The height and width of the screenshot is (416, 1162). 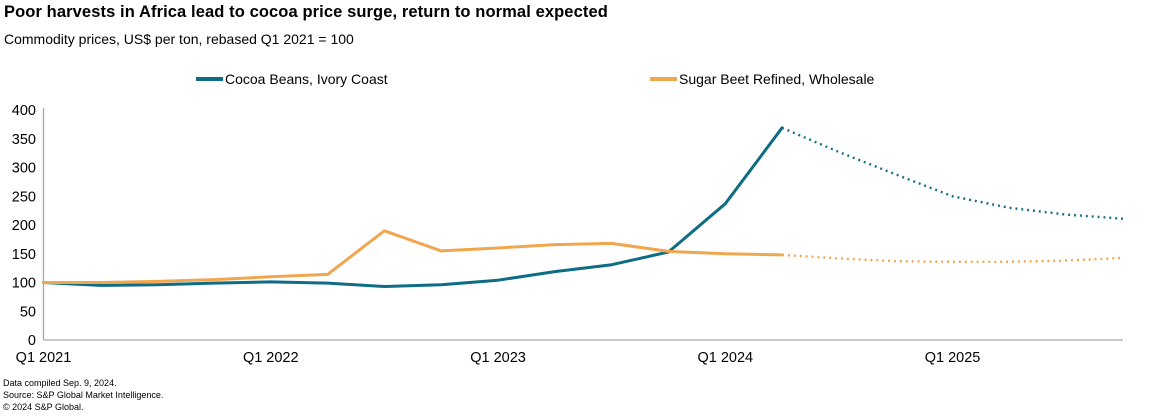 I want to click on y-tick-label: 350, so click(x=24, y=140).